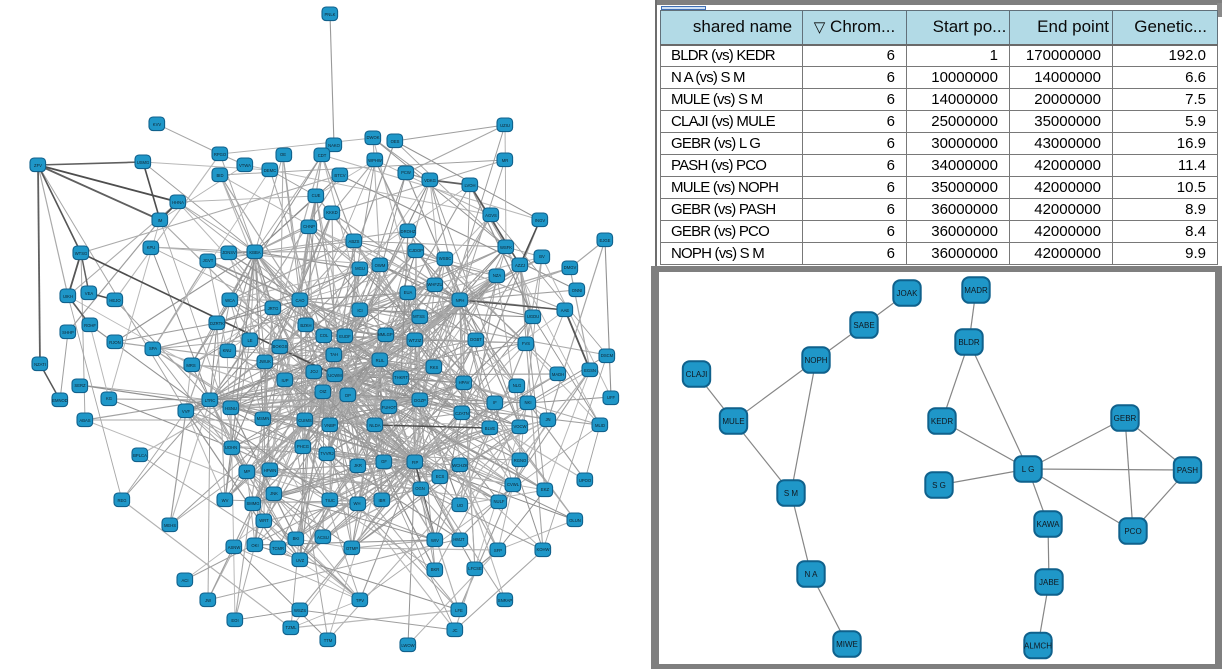  What do you see at coordinates (330, 425) in the screenshot?
I see `svg-text: VNBP` at bounding box center [330, 425].